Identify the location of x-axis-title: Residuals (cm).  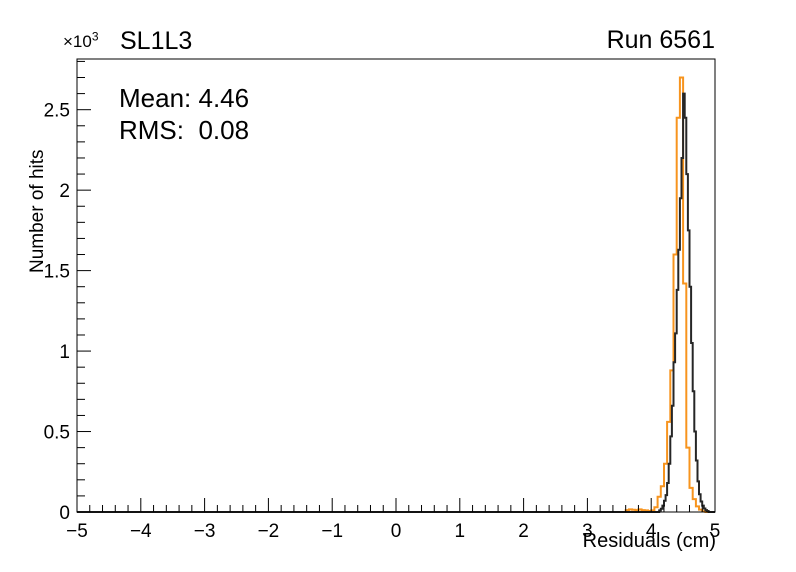
(649, 541).